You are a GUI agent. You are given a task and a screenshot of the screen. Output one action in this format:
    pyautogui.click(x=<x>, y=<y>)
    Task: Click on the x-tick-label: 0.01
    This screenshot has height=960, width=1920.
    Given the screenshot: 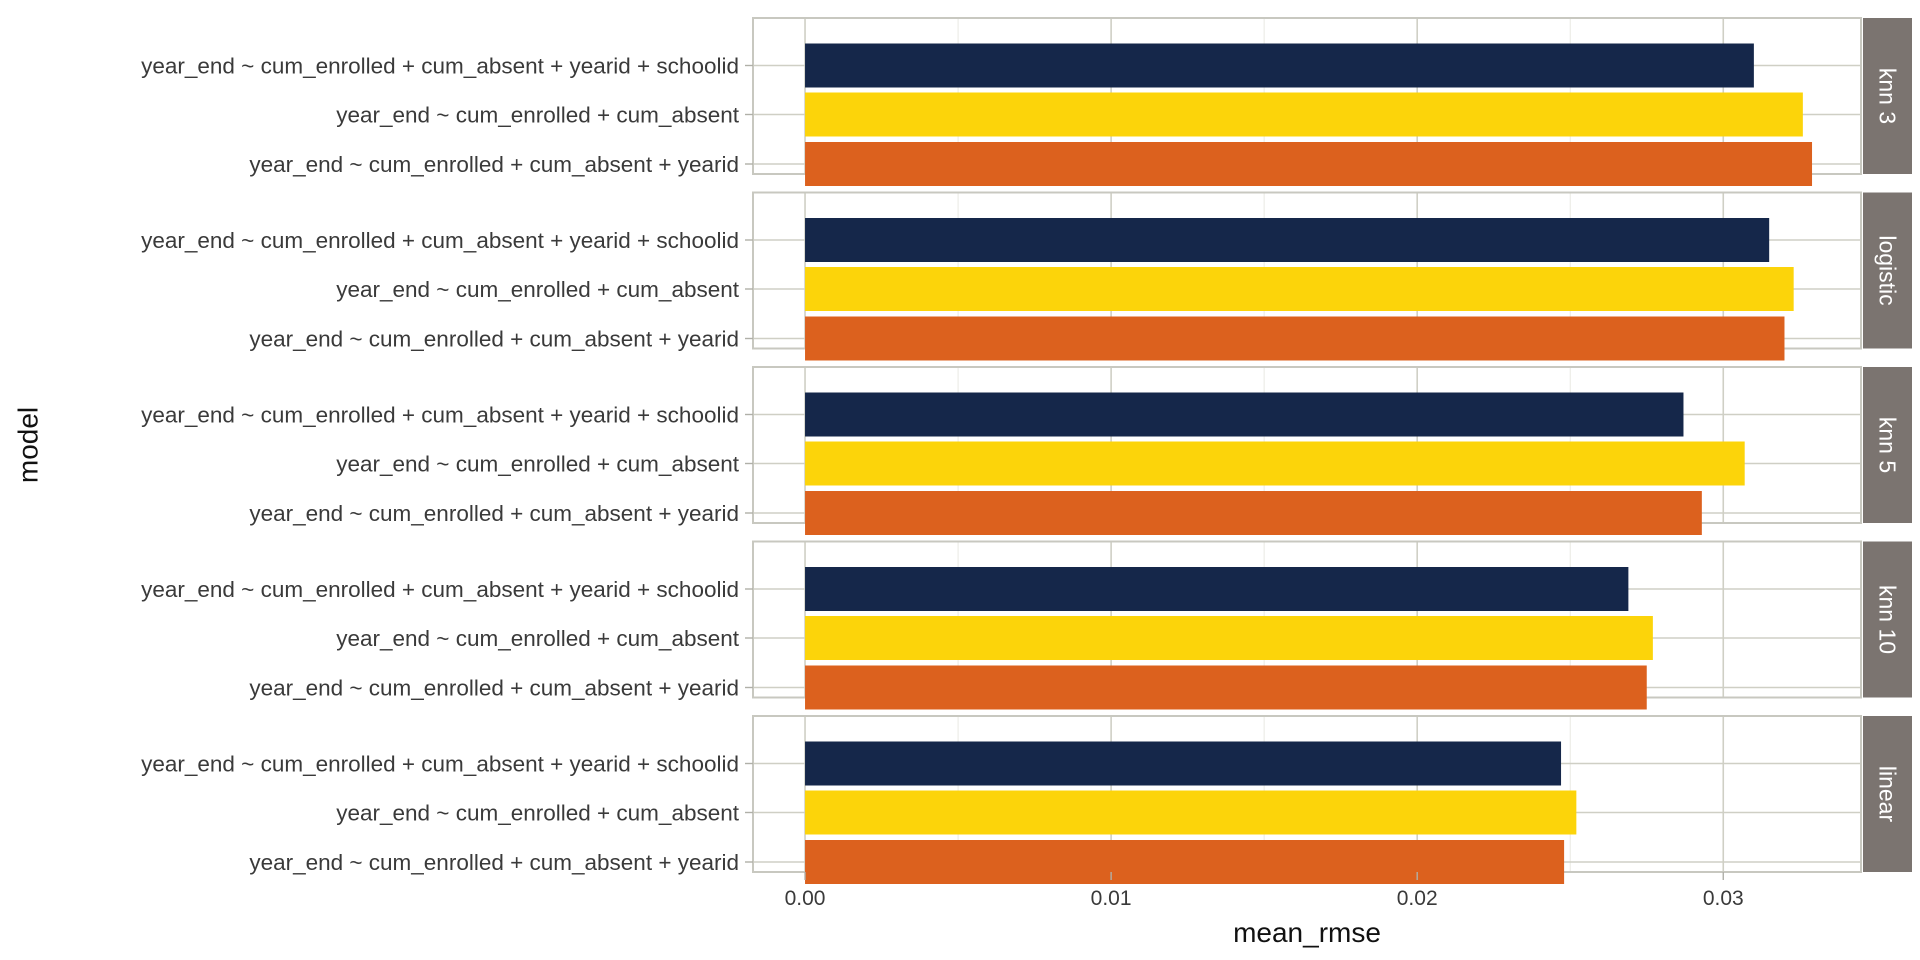 What is the action you would take?
    pyautogui.click(x=1111, y=898)
    